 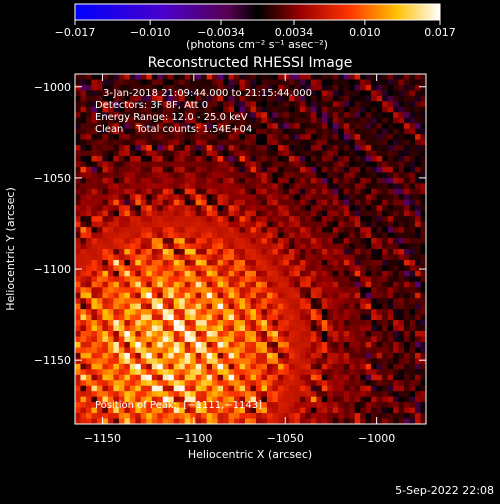 What do you see at coordinates (207, 93) in the screenshot?
I see `time-range-label: 3-Jan-2018 21:09:44.000 to 21:15:44.000` at bounding box center [207, 93].